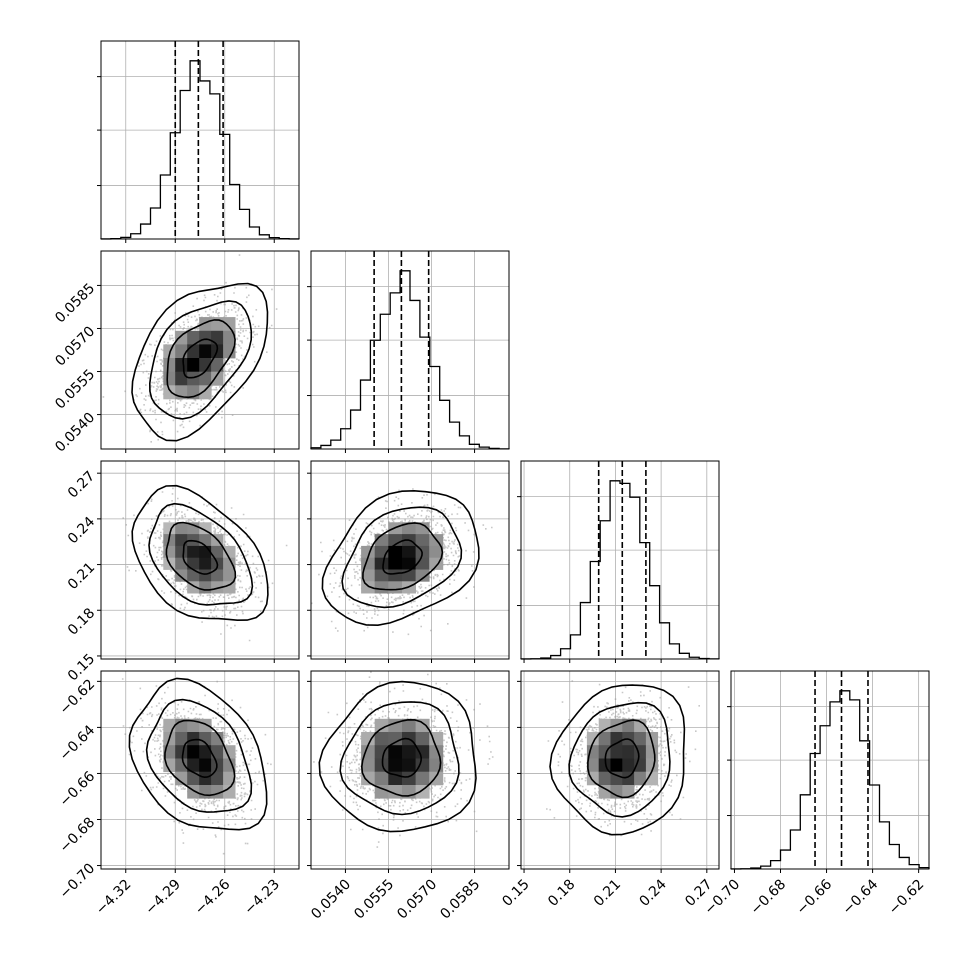  I want to click on y-tick-label: 0.18, so click(81, 621).